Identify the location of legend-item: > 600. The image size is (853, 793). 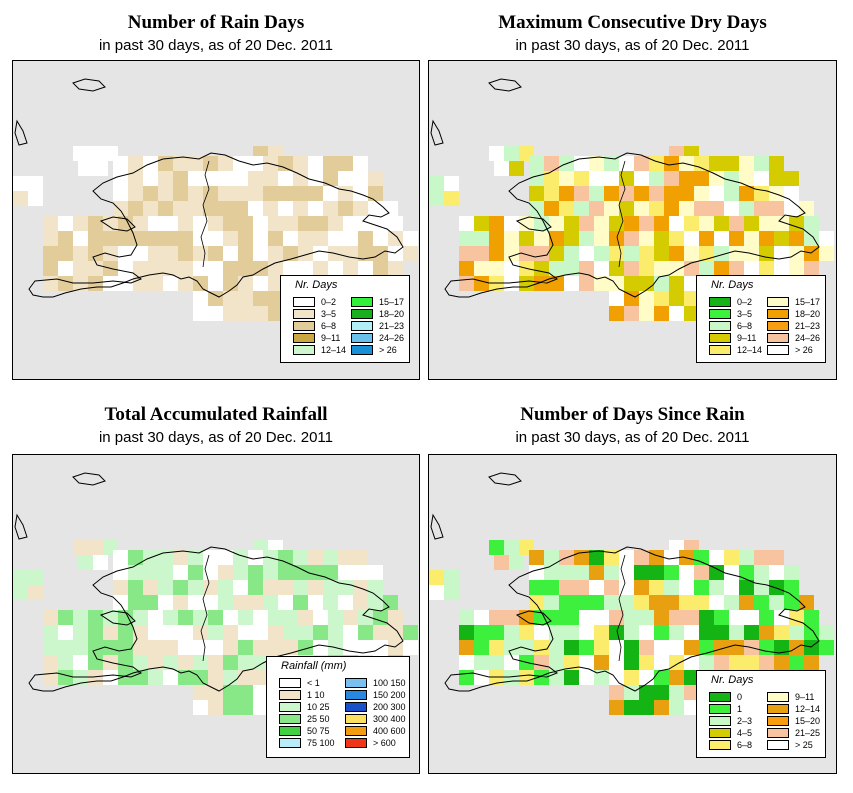
(370, 742).